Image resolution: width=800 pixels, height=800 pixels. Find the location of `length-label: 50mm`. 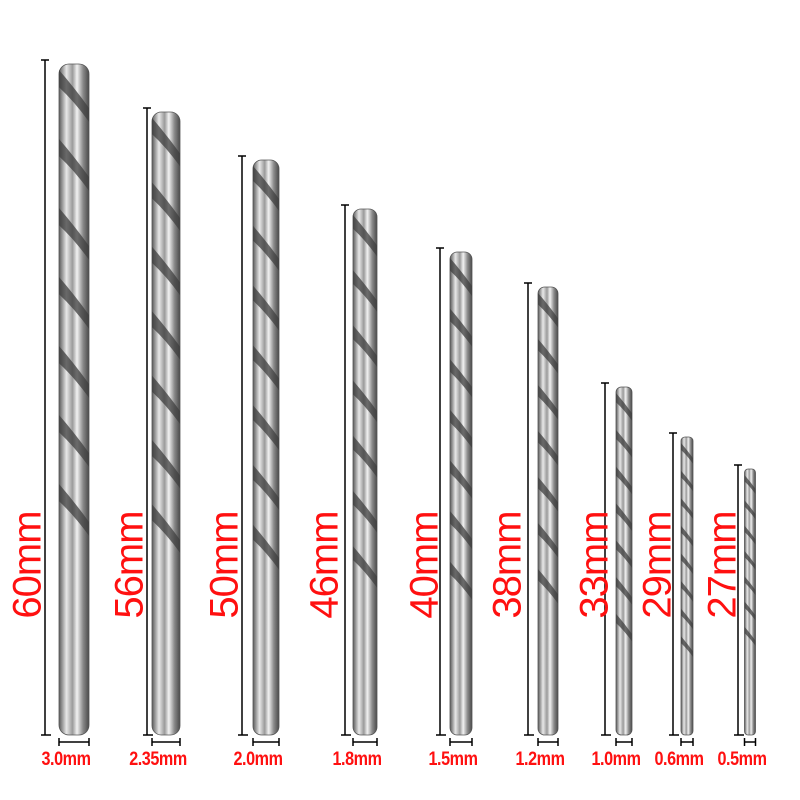

length-label: 50mm is located at coordinates (224, 565).